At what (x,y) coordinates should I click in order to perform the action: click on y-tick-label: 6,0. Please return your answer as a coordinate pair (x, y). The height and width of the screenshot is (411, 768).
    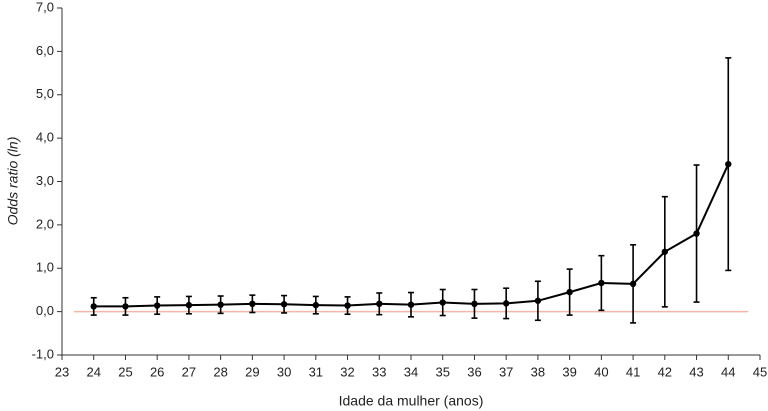
    Looking at the image, I should click on (45, 50).